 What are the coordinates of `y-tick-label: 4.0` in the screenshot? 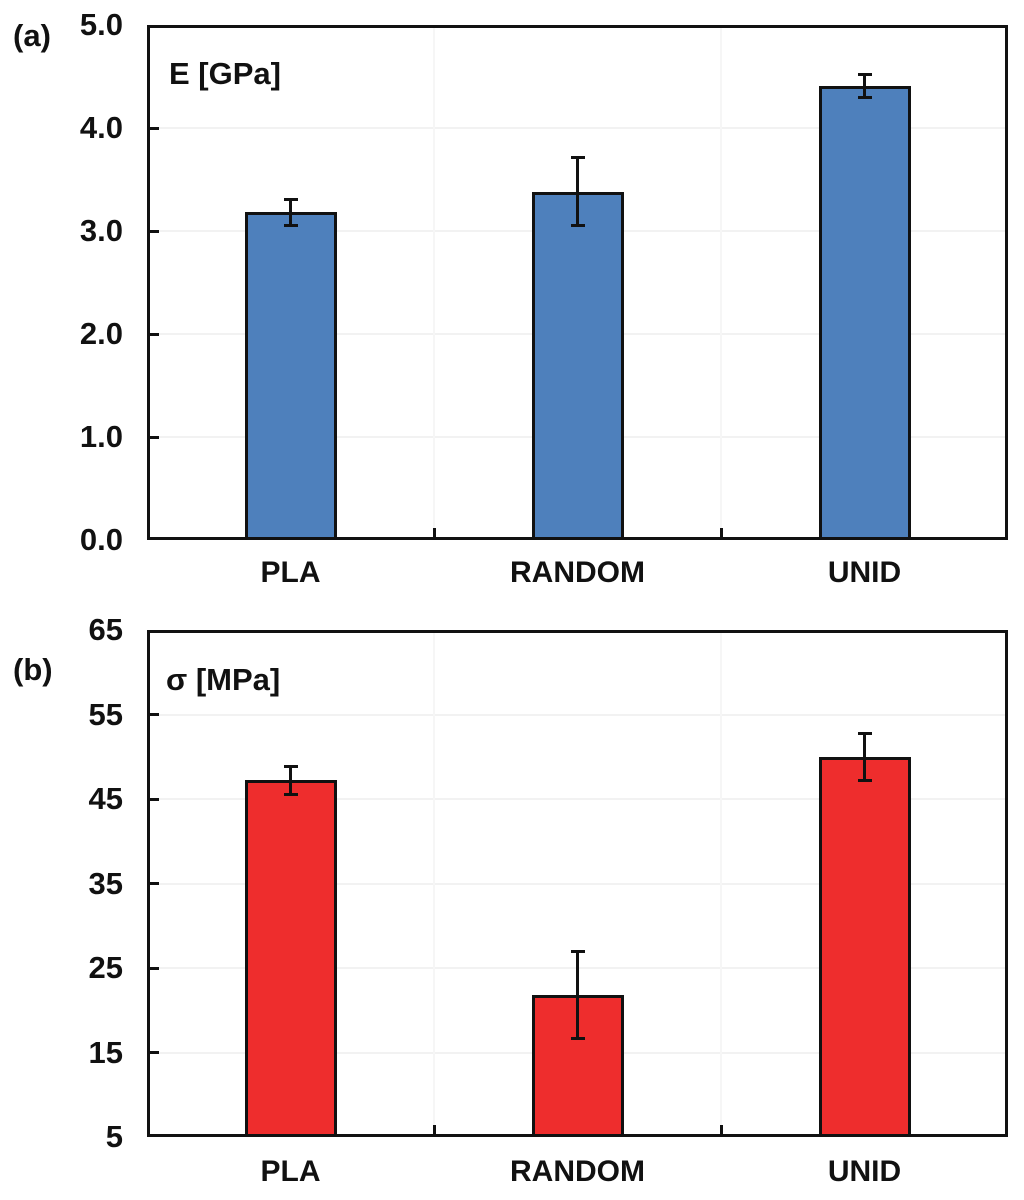 It's located at (101, 127).